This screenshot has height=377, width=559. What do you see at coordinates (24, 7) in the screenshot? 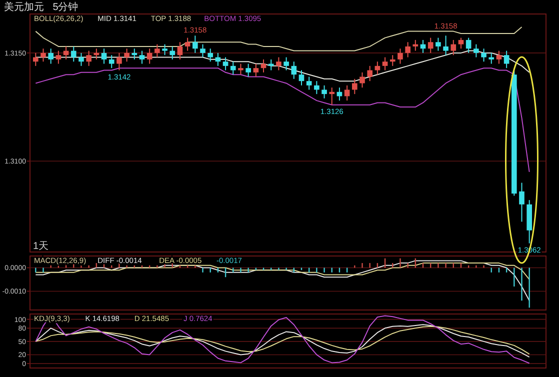
I see `chart-title: 美元加元` at bounding box center [24, 7].